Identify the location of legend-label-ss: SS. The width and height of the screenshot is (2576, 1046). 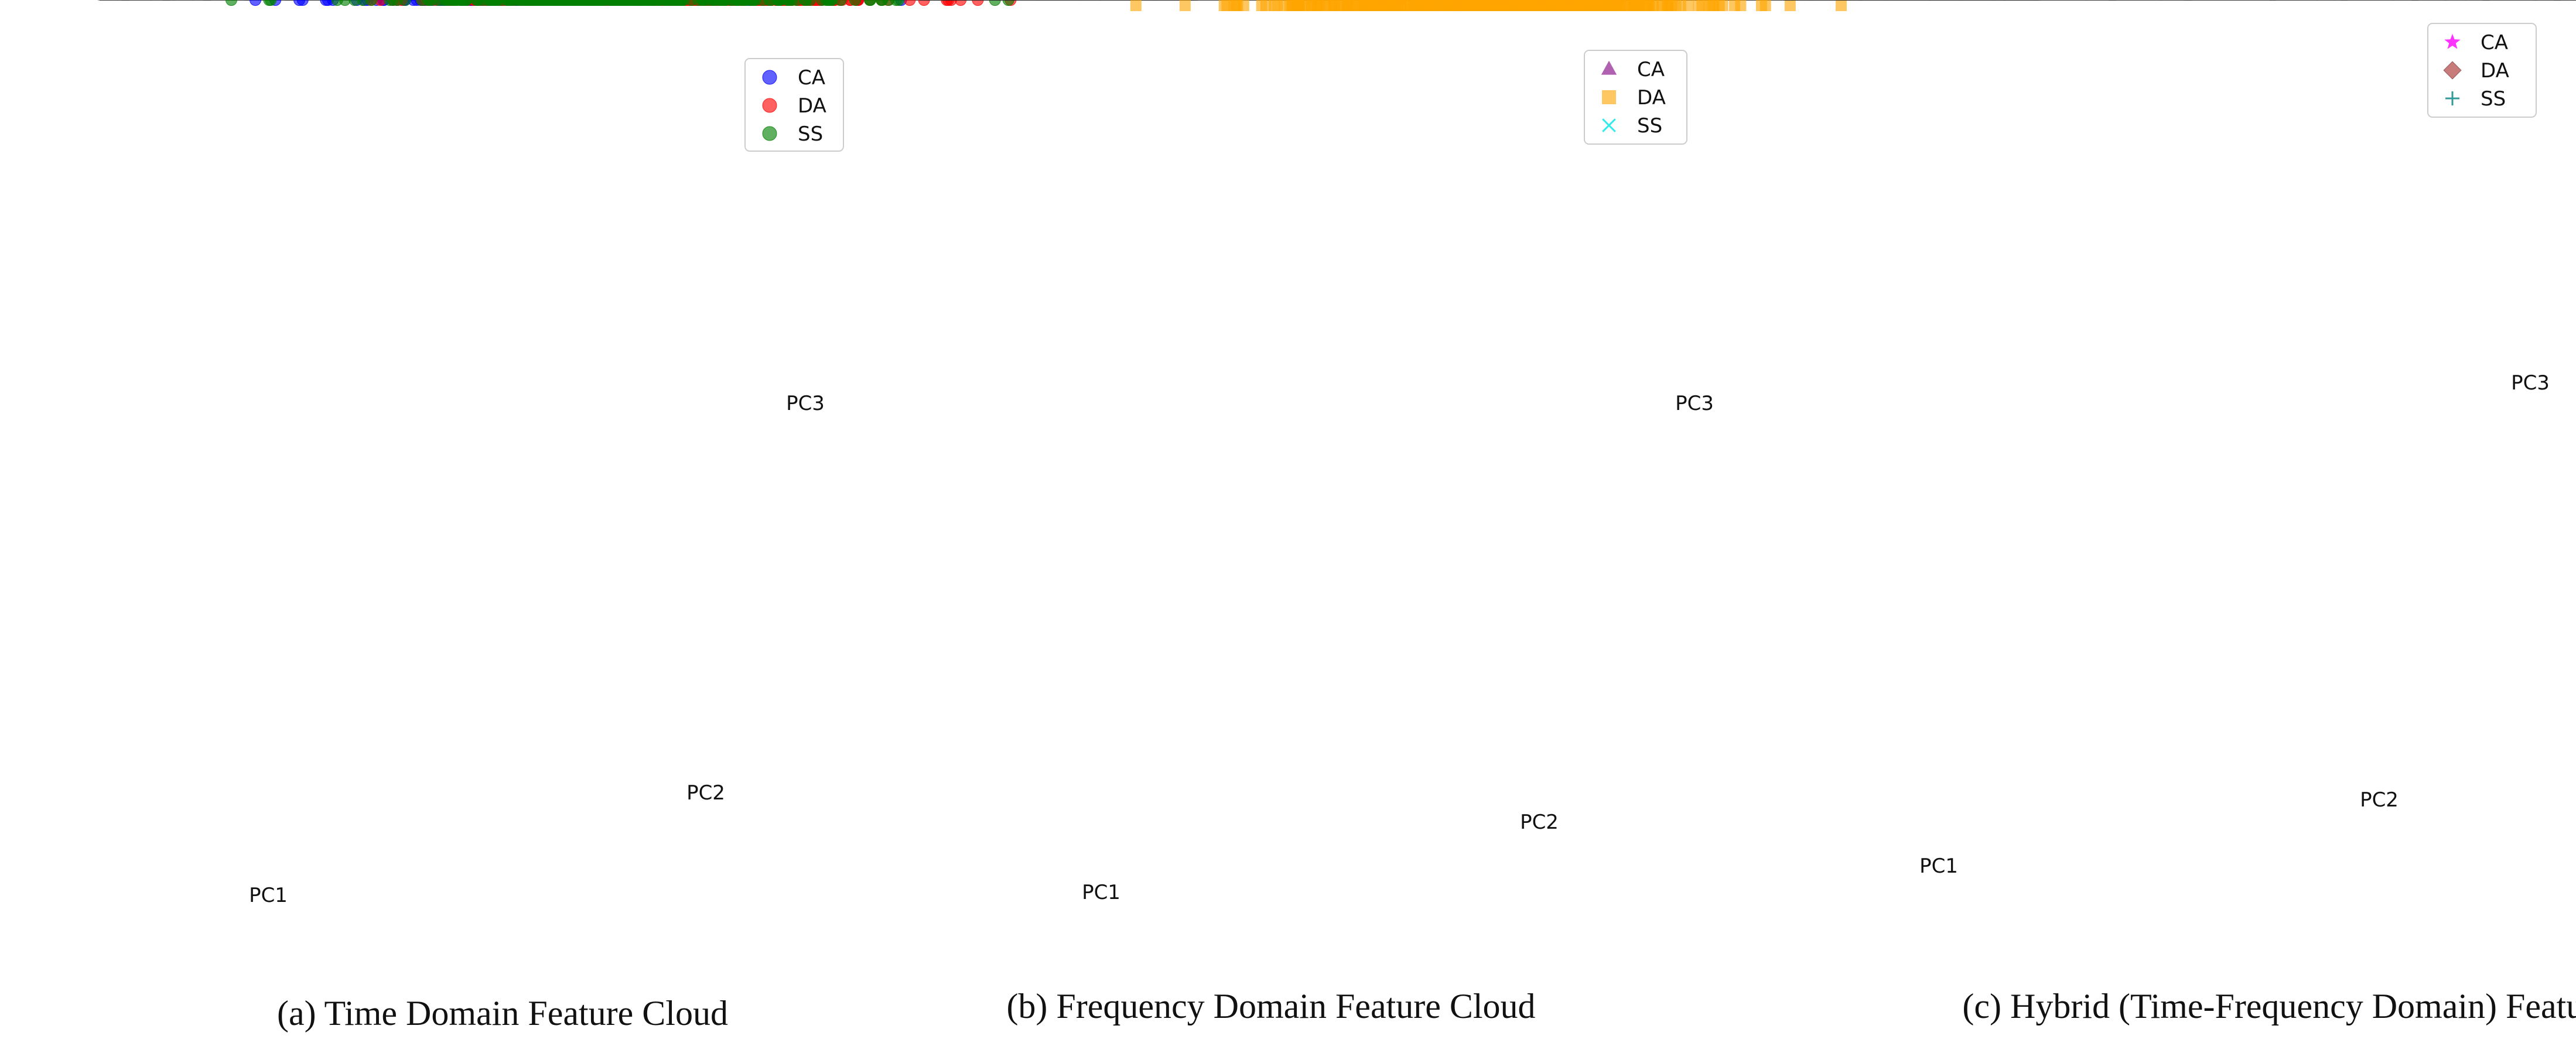
(2494, 99).